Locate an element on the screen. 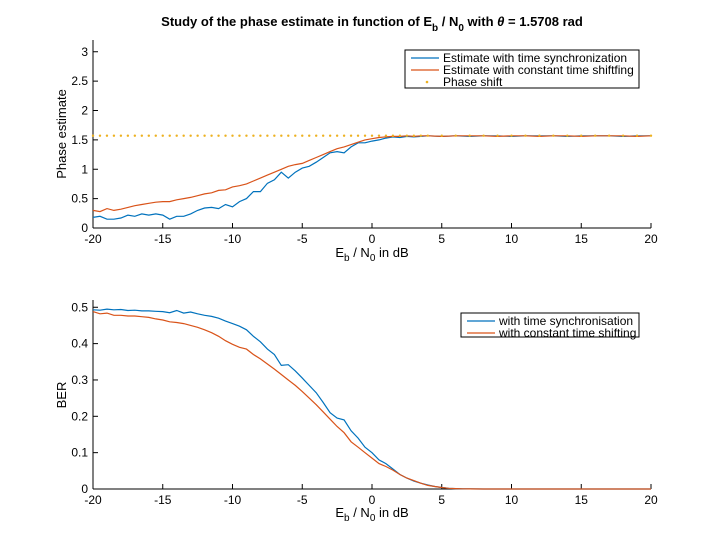 Image resolution: width=718 pixels, height=550 pixels. ber-ytick-label: 0.3 is located at coordinates (79, 380).